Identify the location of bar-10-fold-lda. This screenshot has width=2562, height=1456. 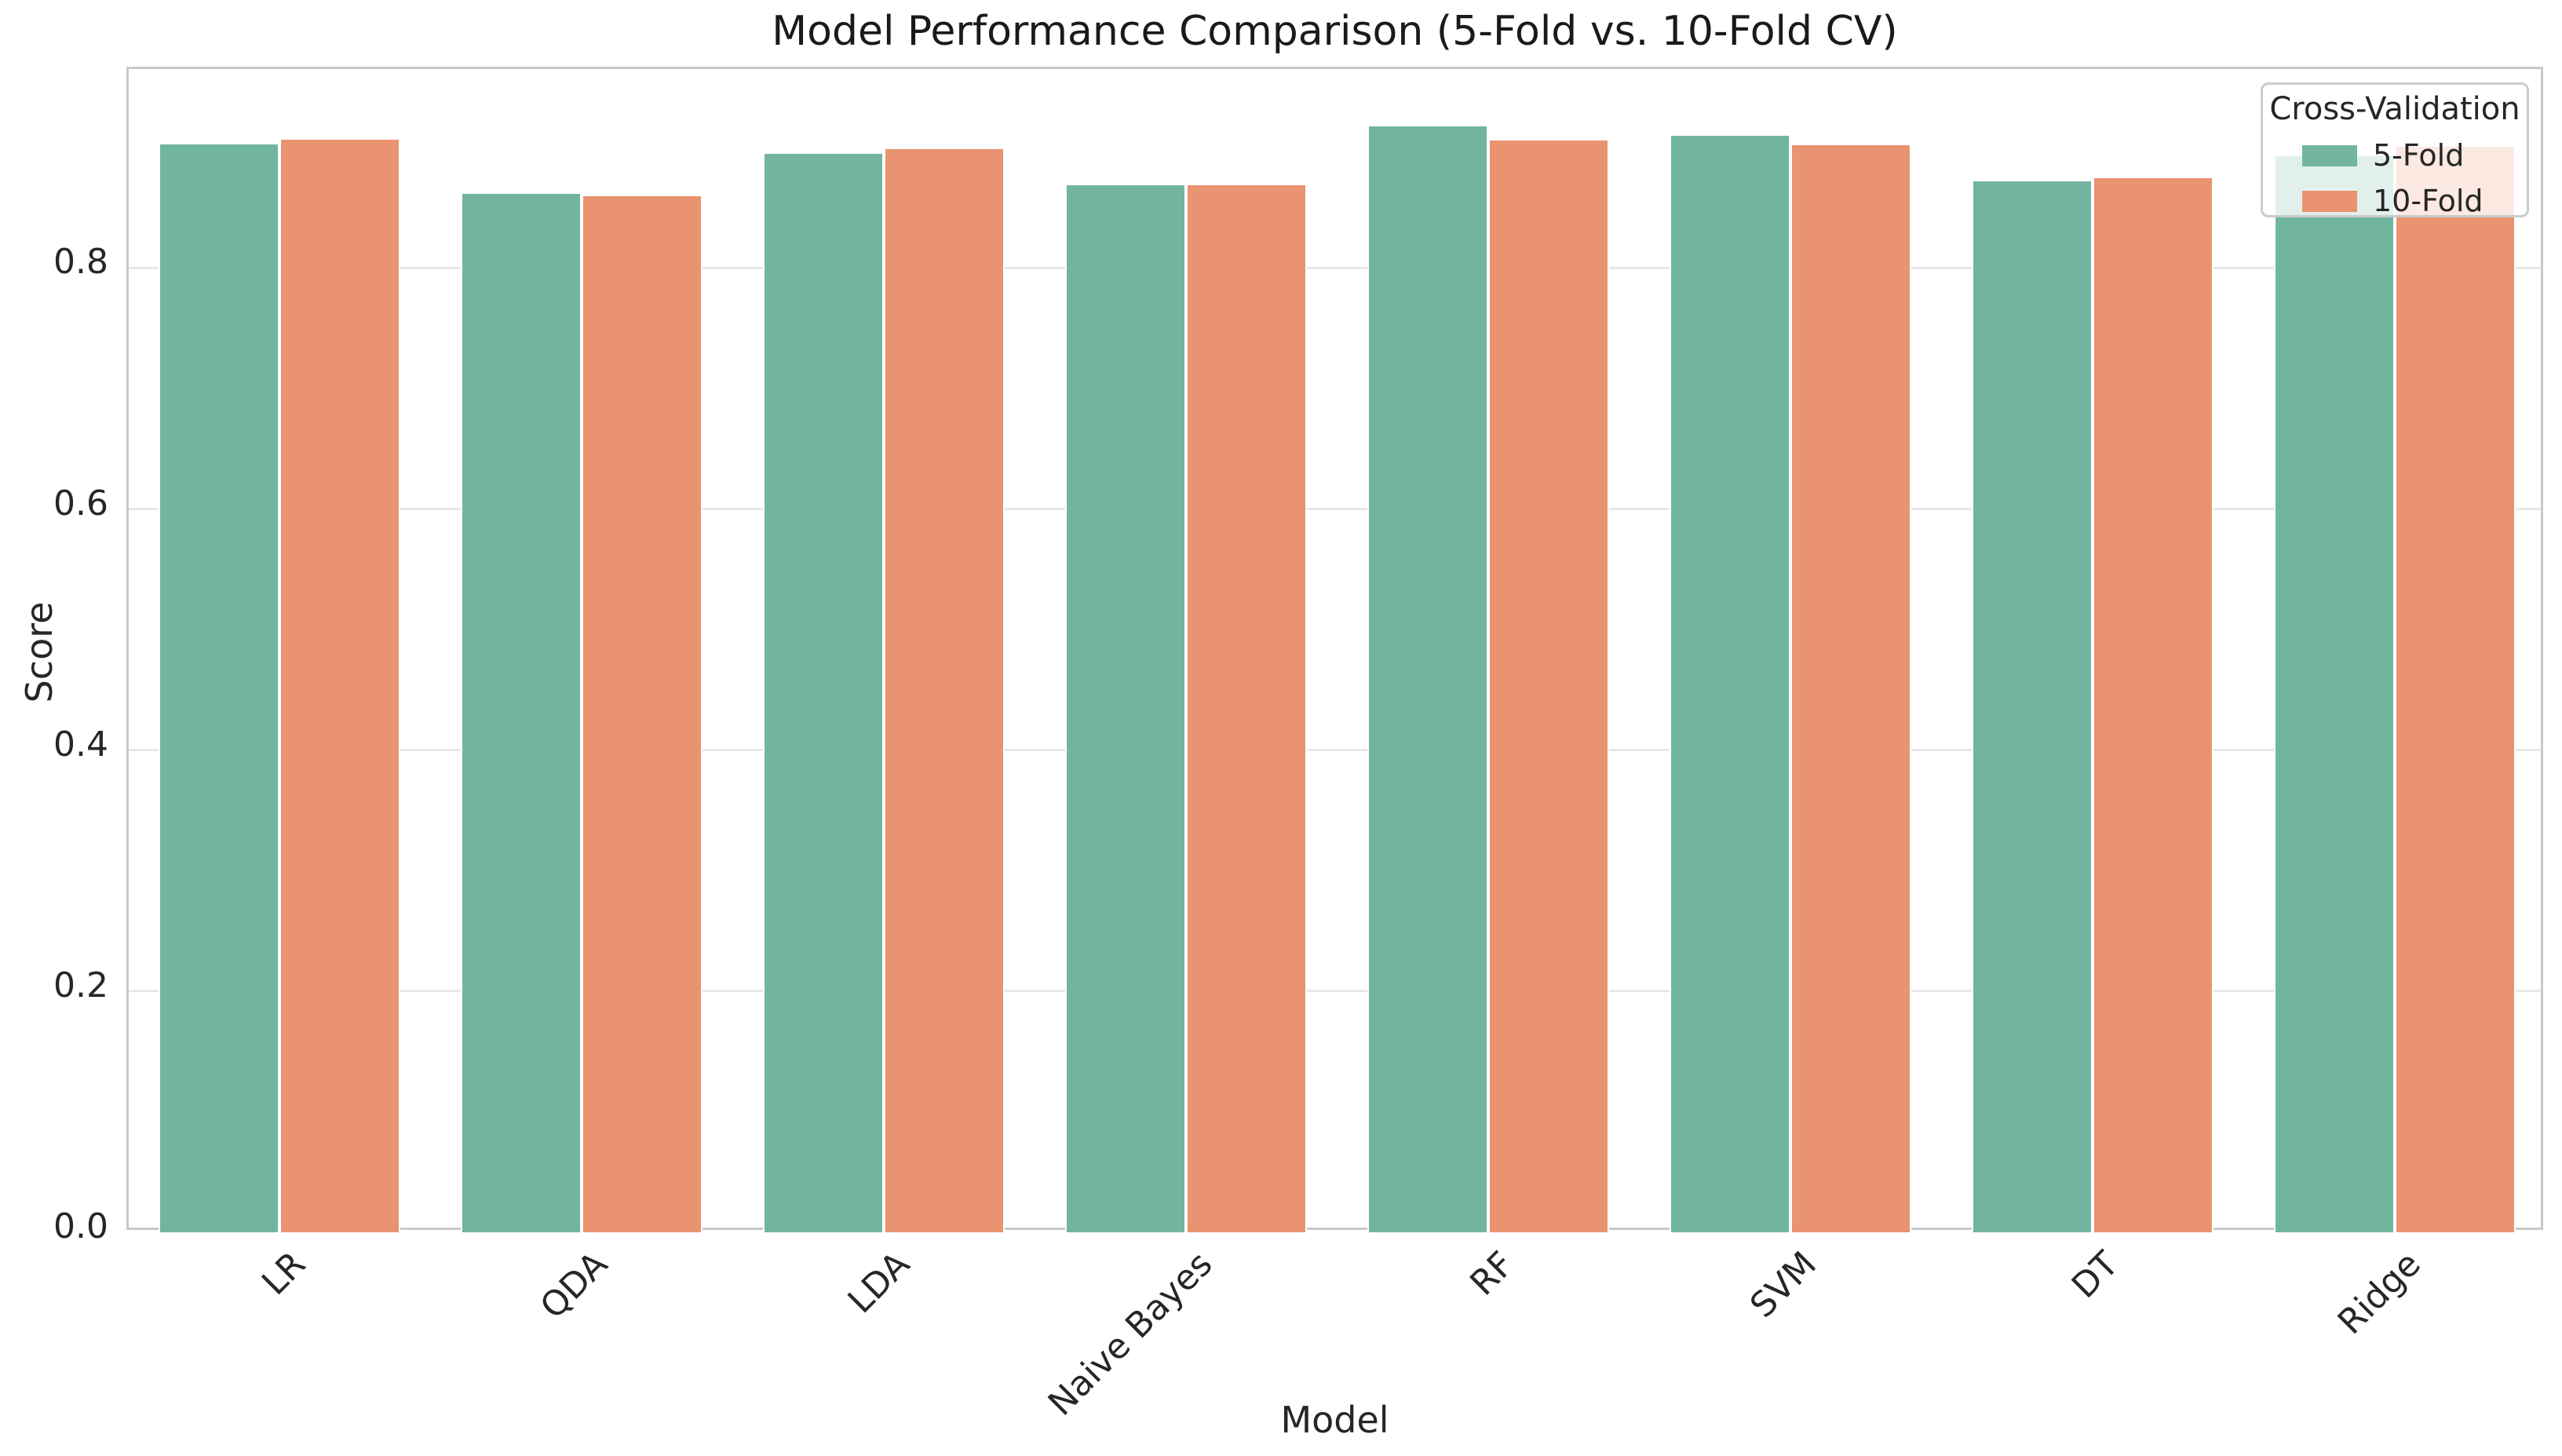
(944, 689).